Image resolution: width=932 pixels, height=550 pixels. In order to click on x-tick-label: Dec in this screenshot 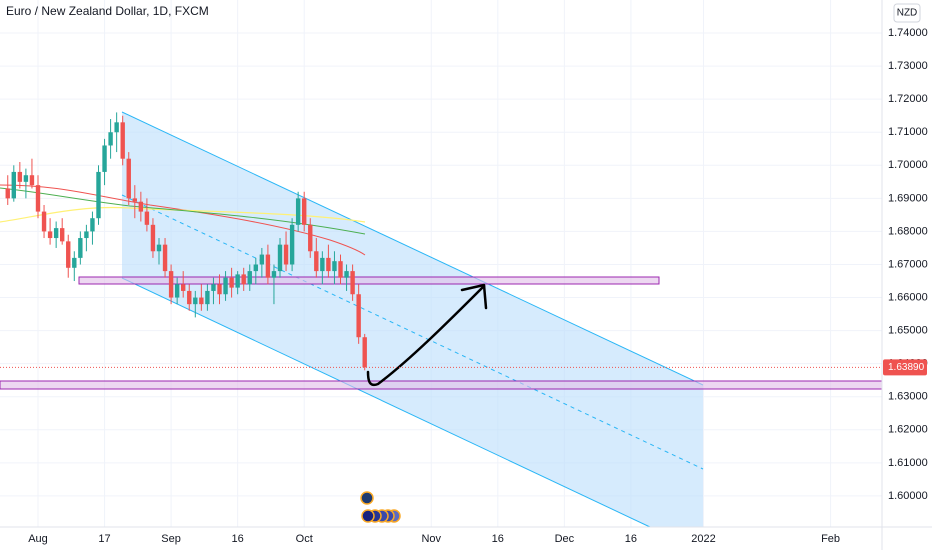, I will do `click(565, 539)`.